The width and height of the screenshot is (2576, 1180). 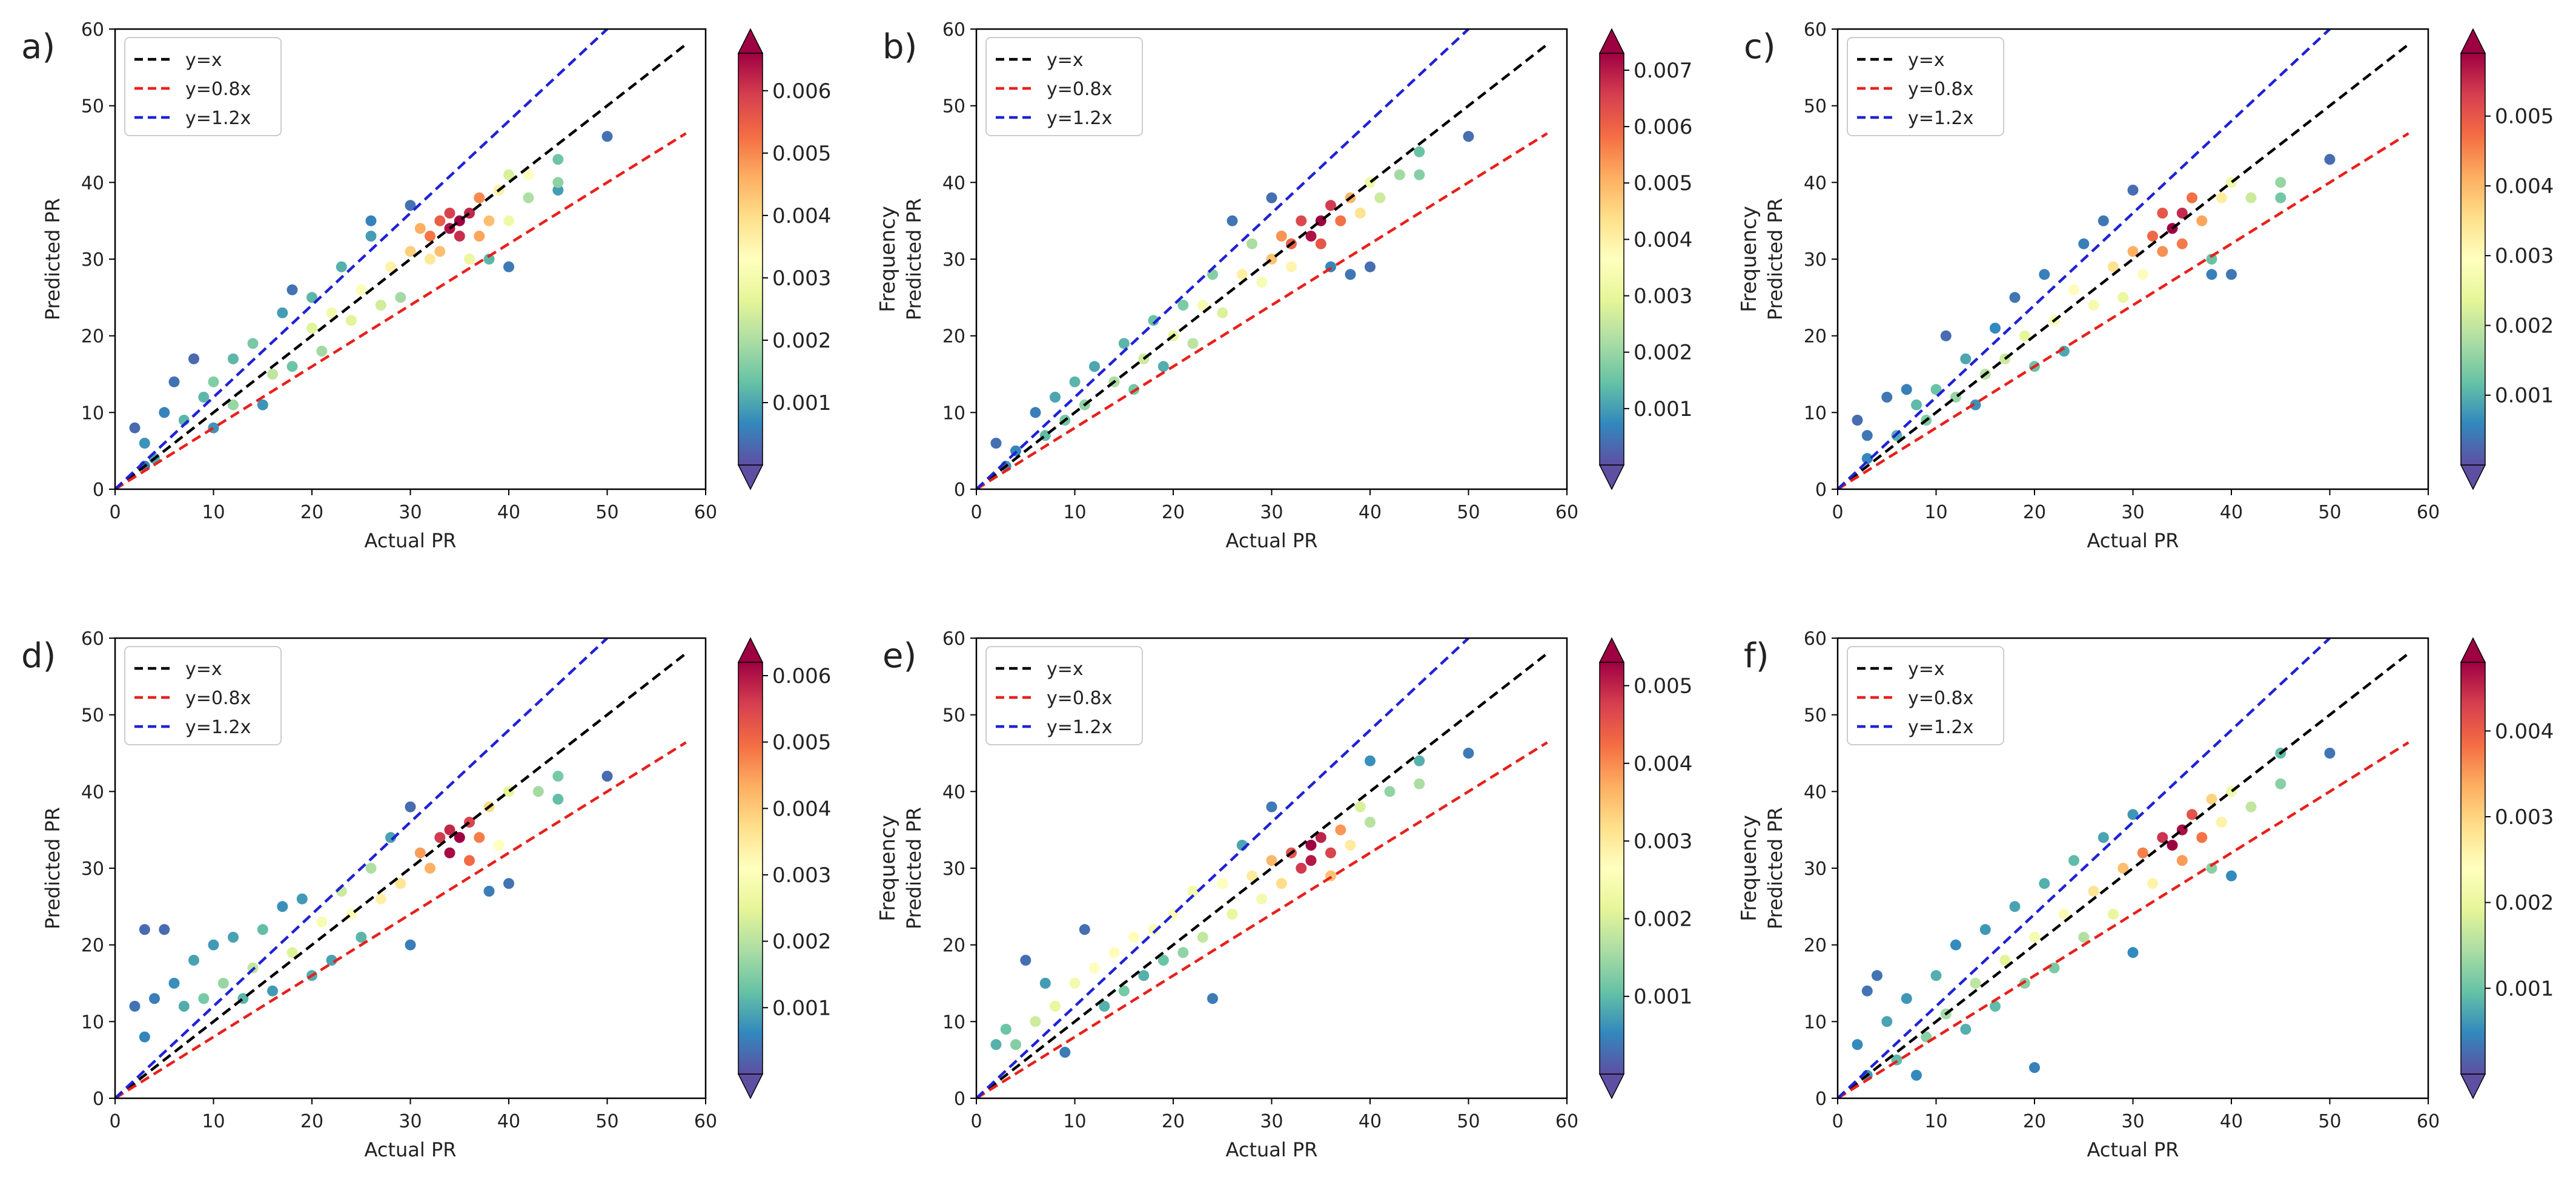 What do you see at coordinates (1837, 1121) in the screenshot?
I see `x-tick-label: 0` at bounding box center [1837, 1121].